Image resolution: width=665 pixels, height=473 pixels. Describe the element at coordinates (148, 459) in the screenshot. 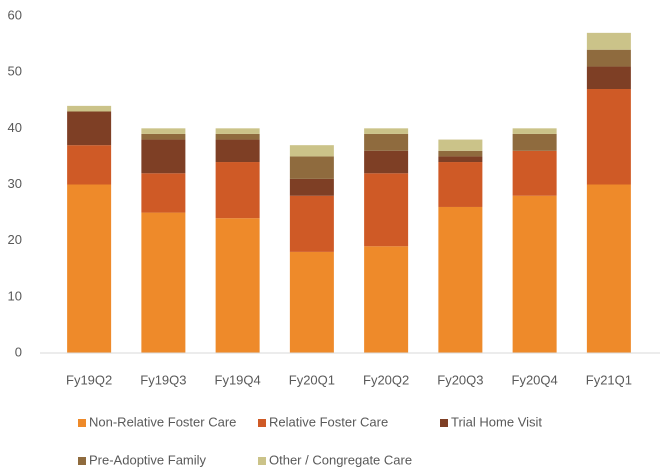

I see `legend-label: Pre-Adoptive Family` at that location.